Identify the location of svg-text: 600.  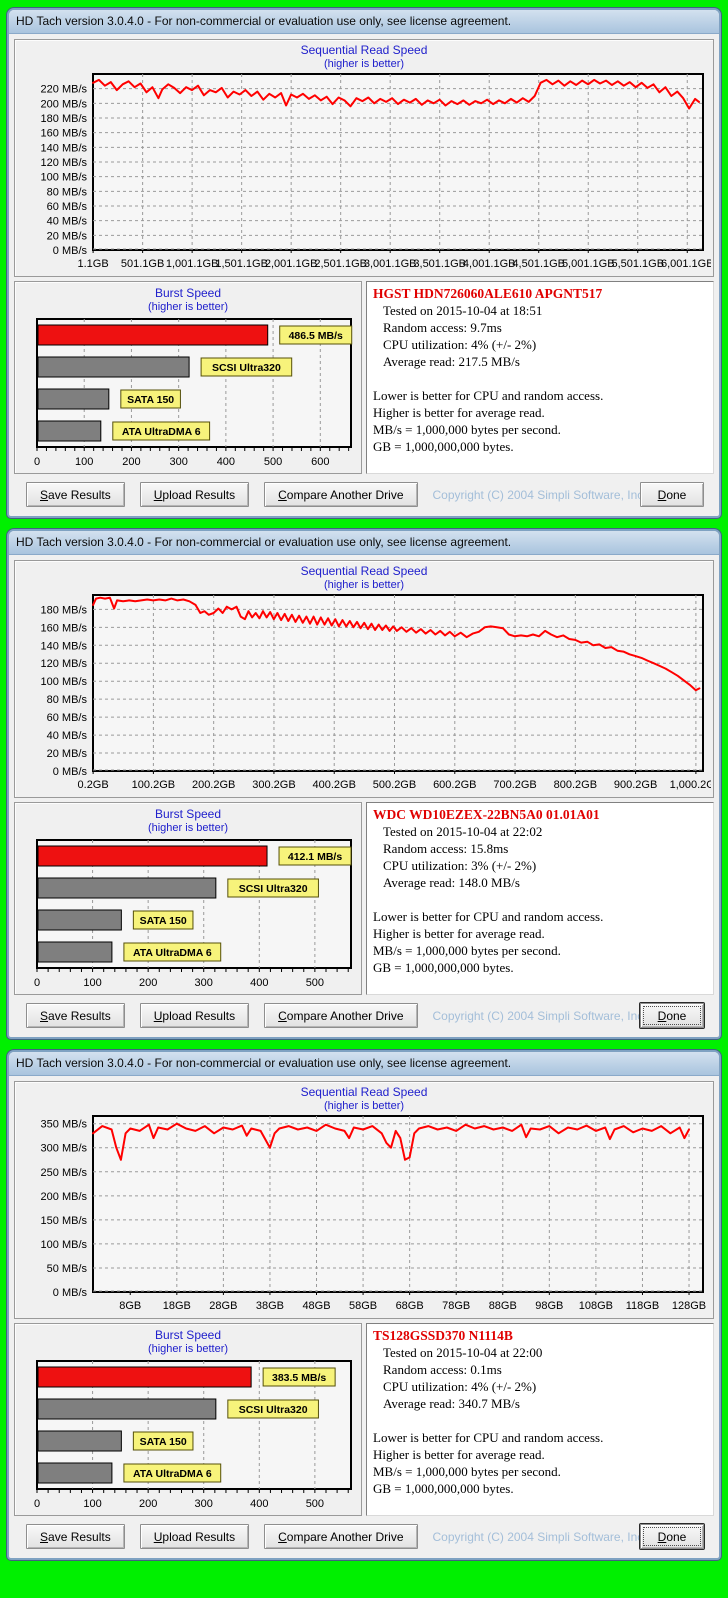
(320, 462).